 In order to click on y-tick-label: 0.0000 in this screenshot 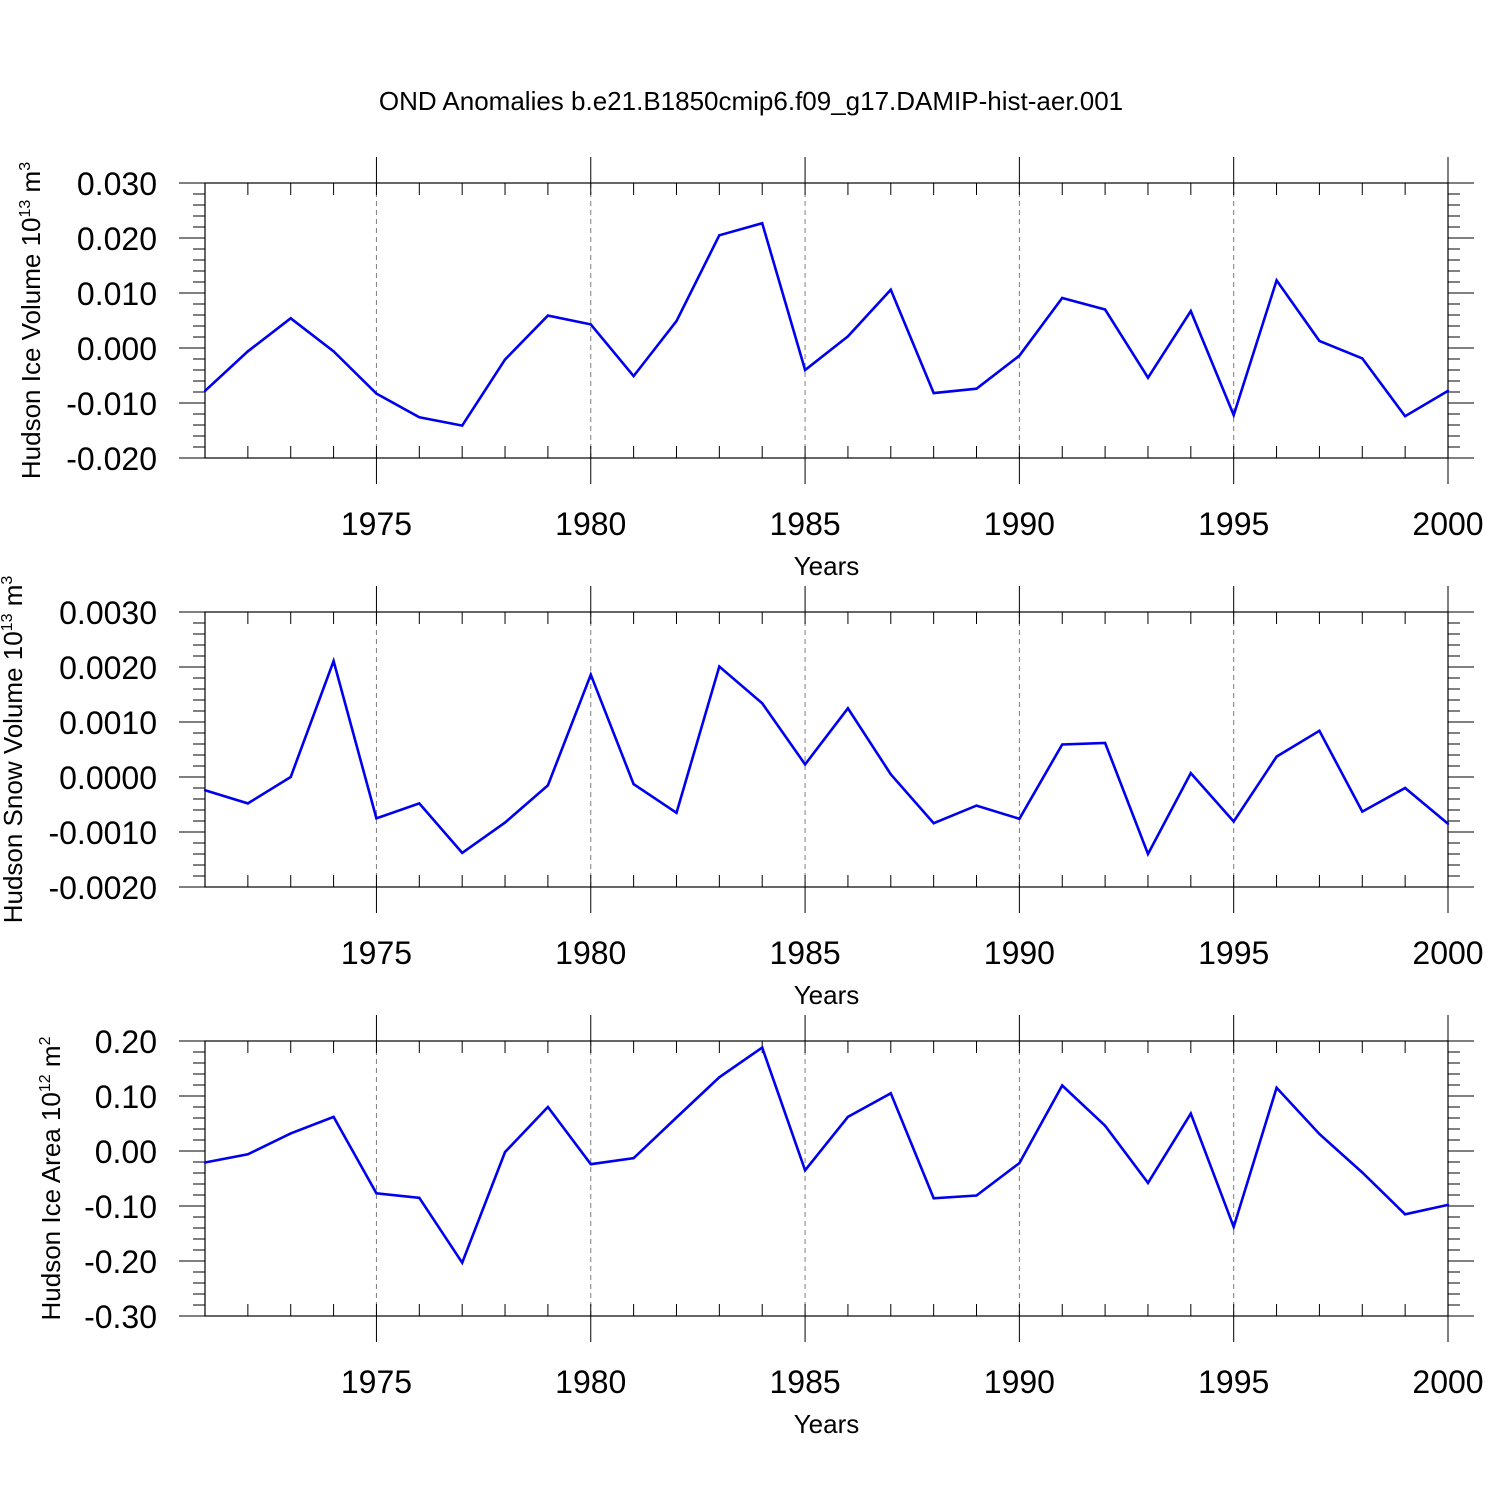, I will do `click(108, 778)`.